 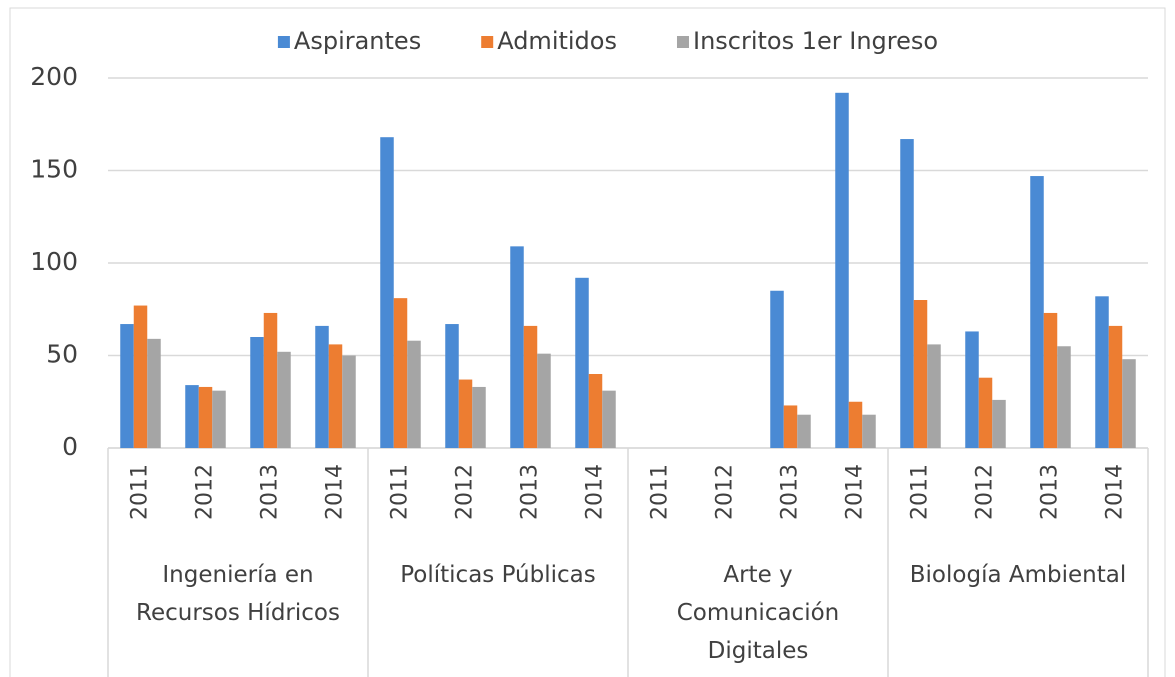 I want to click on y-tick-label: 100, so click(x=54, y=261).